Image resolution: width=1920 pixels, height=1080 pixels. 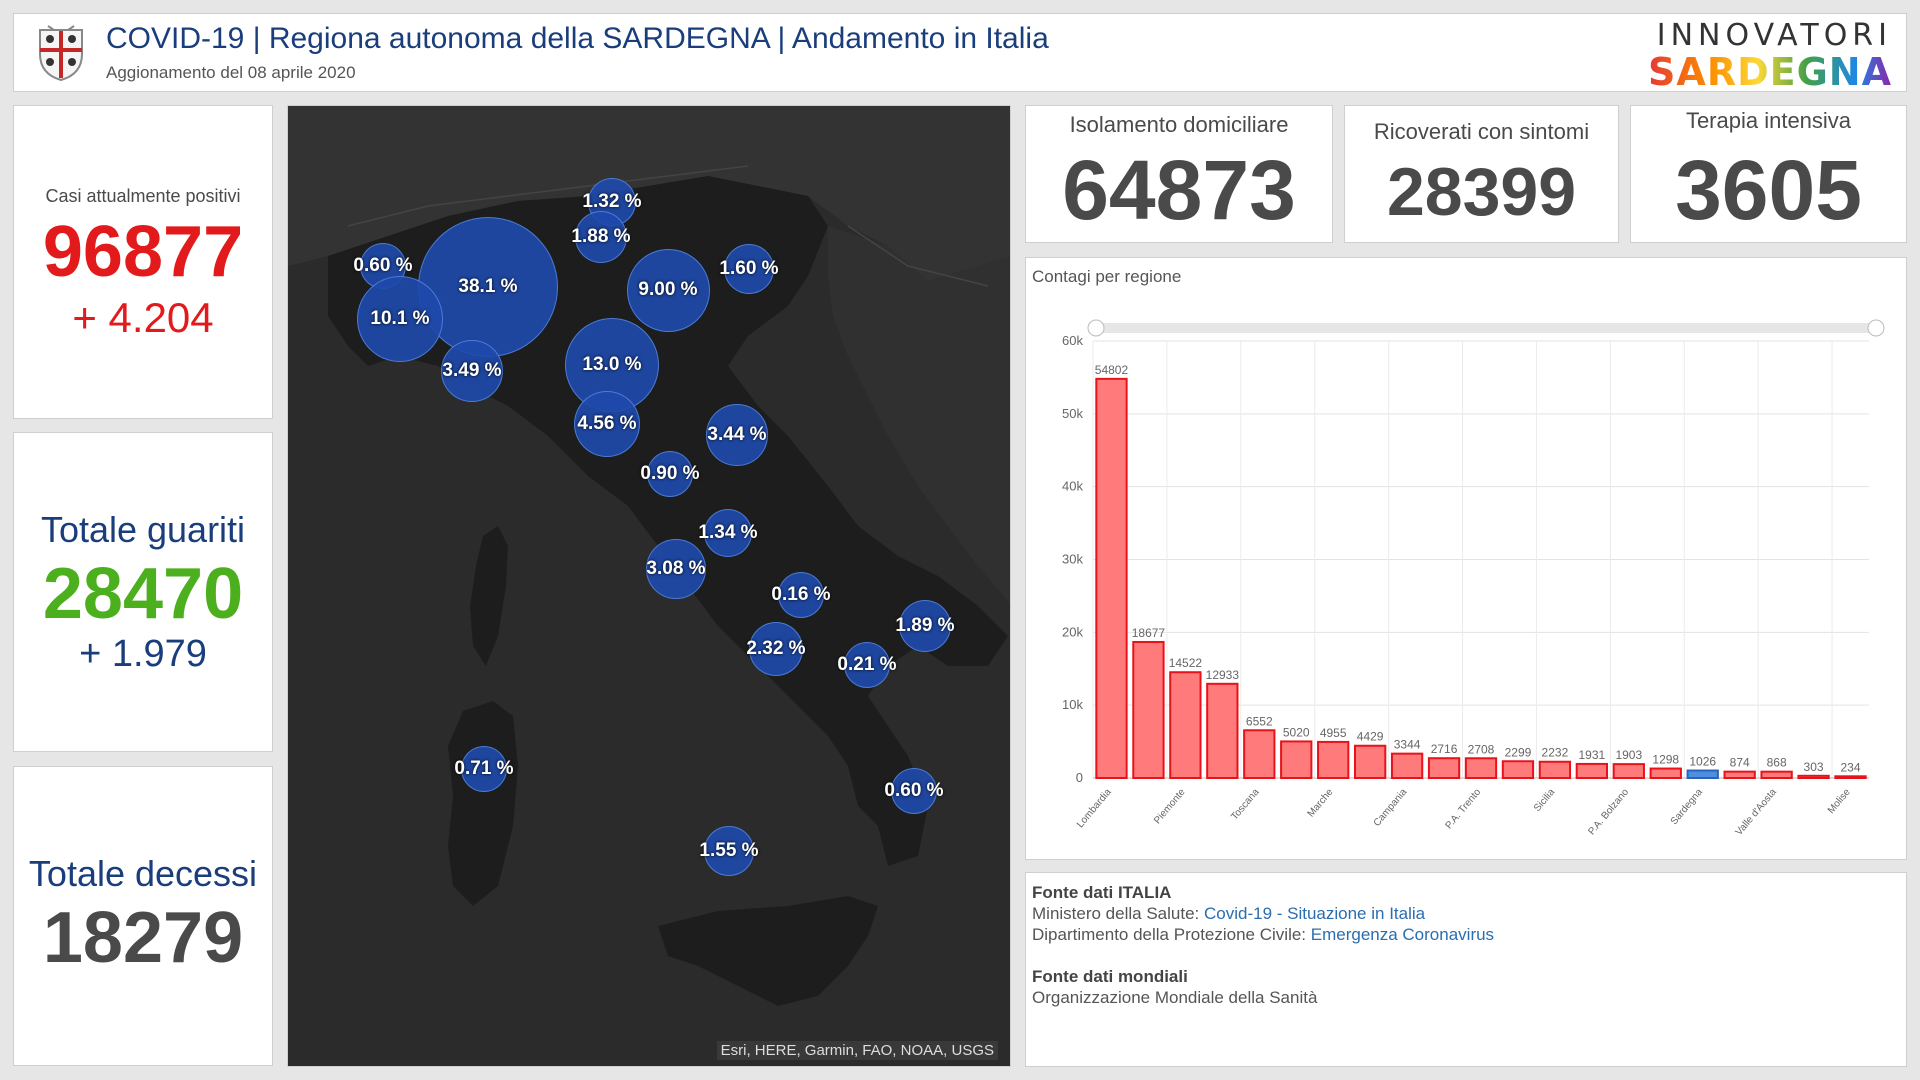 I want to click on y-tick-label: 40k, so click(x=1072, y=486).